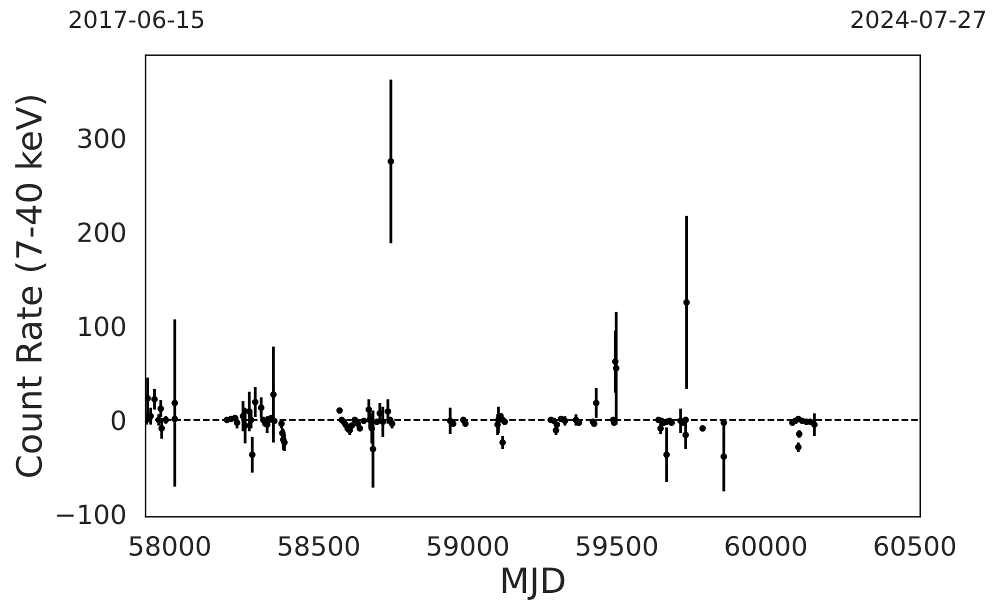 This screenshot has width=997, height=613. I want to click on text: 2017-06-15, so click(137, 19).